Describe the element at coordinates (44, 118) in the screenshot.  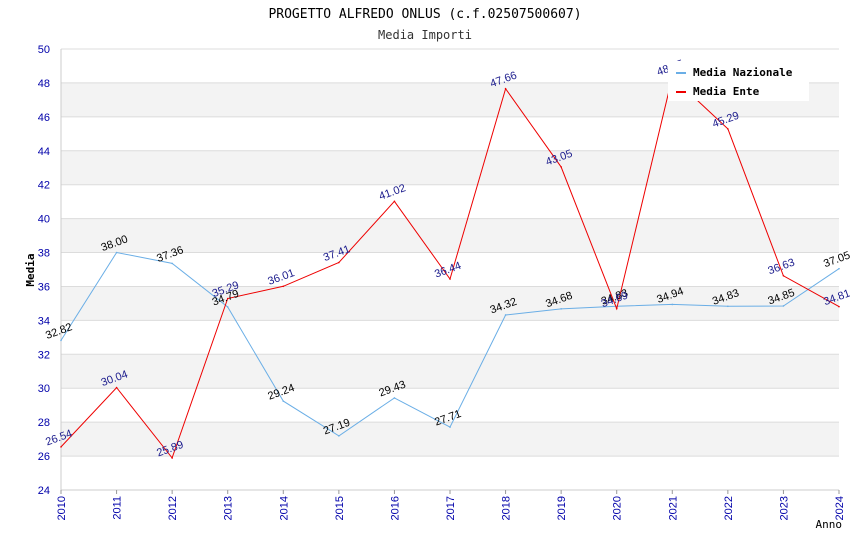
I see `y-tick-label: 46` at that location.